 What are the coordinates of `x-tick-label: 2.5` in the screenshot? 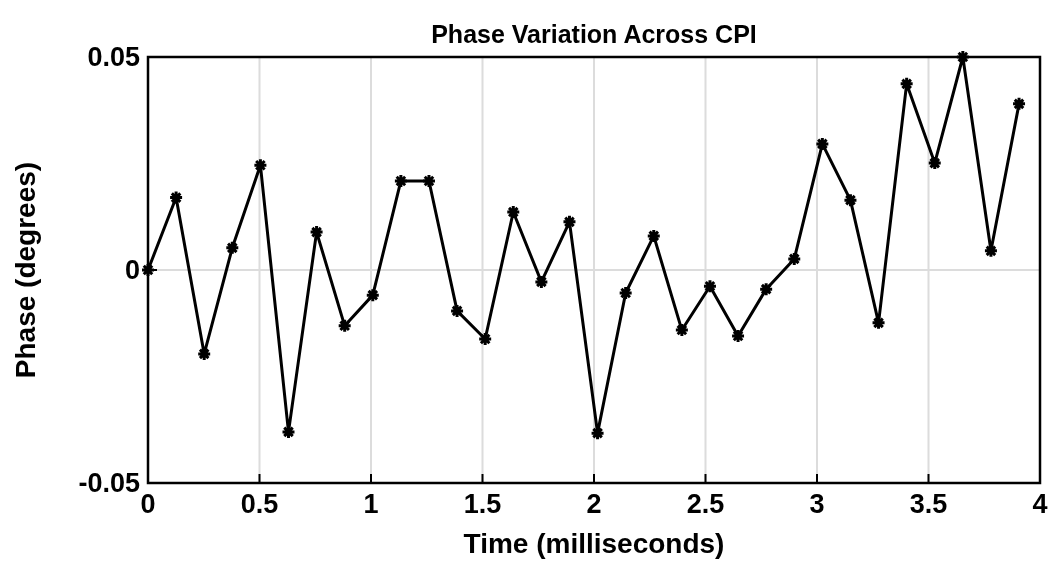 It's located at (705, 504).